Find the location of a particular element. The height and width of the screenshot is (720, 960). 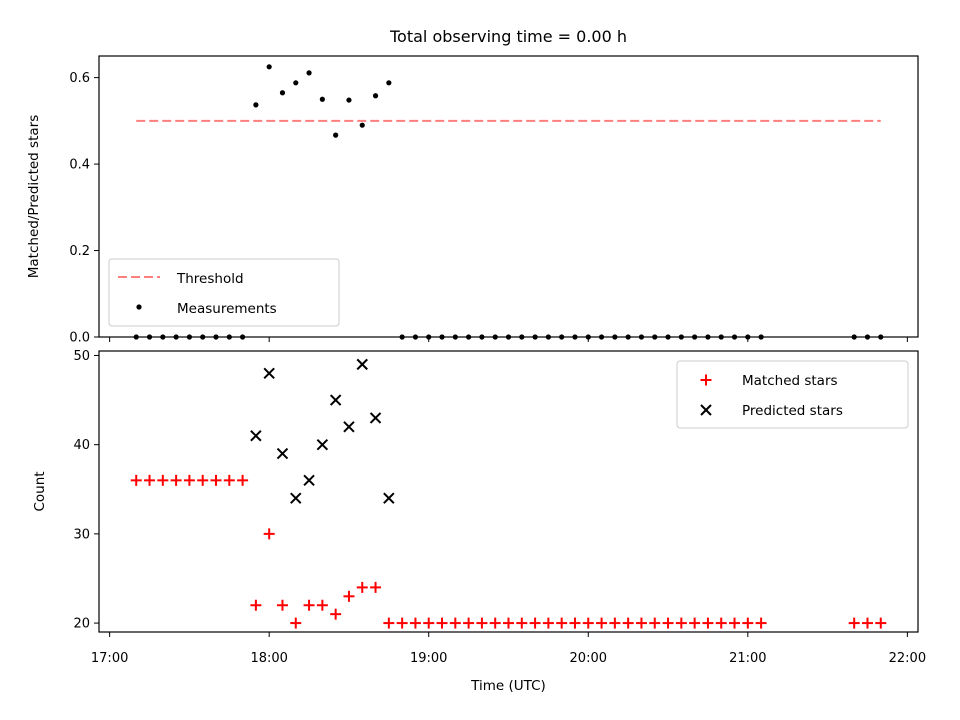

top-y-tick-label: 0.2 is located at coordinates (79, 251).